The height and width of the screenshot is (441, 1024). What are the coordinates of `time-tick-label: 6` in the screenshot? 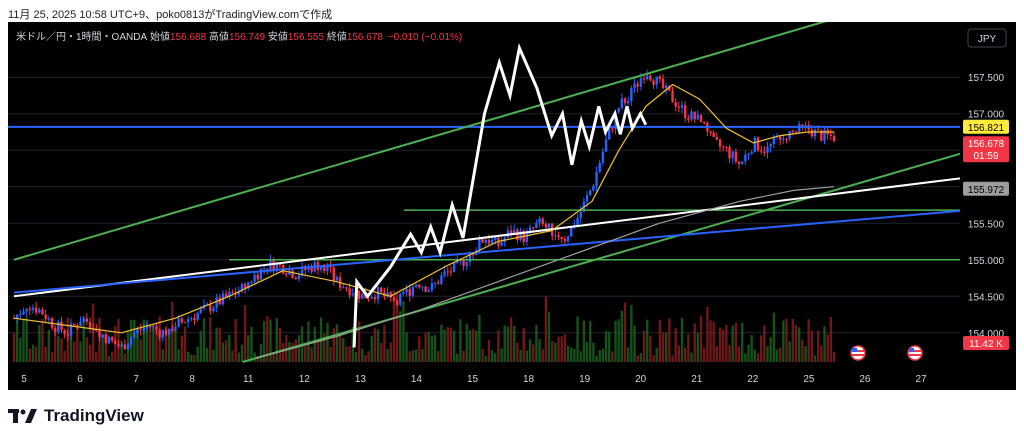 It's located at (80, 379).